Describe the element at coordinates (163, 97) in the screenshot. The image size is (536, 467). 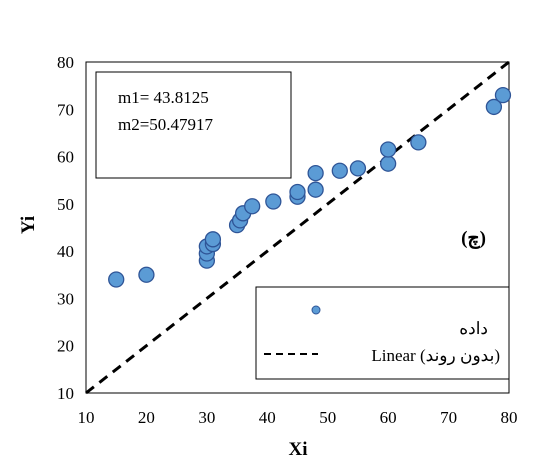
I see `annotation-m1: m1= 43.8125` at that location.